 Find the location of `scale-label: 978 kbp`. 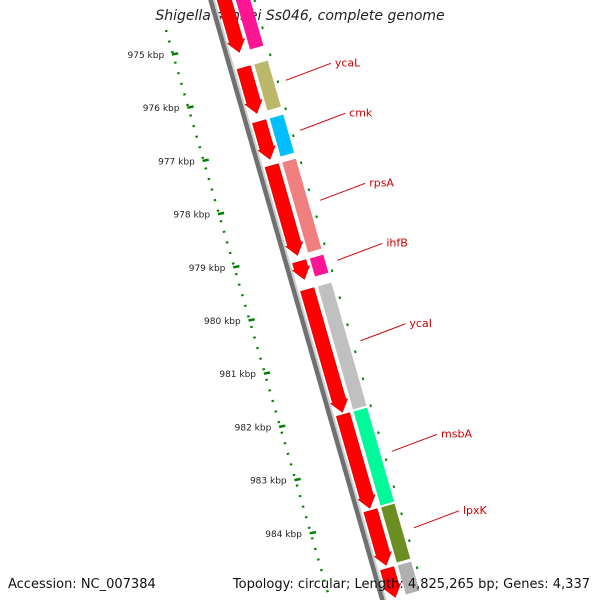

scale-label: 978 kbp is located at coordinates (191, 216).